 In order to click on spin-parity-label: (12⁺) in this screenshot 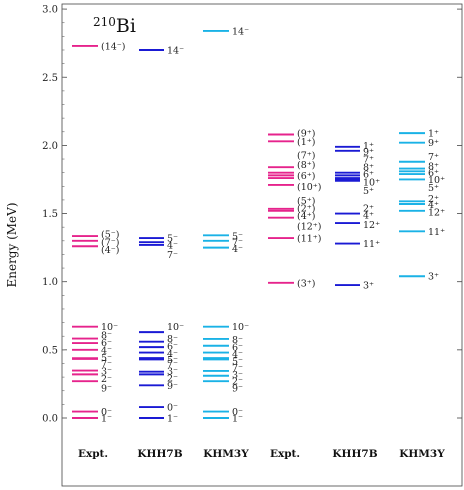, I will do `click(309, 226)`.